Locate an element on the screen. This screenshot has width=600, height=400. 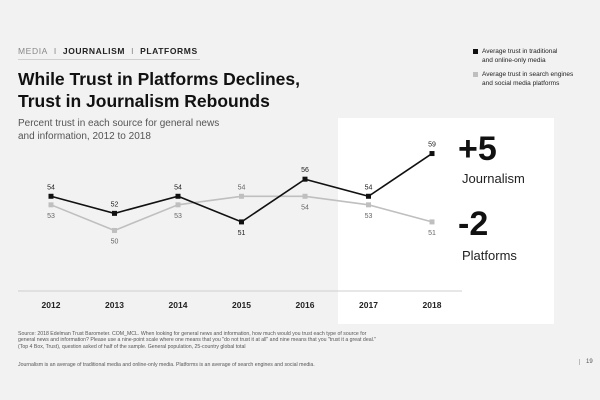
platforms-point-2018 is located at coordinates (432, 222).